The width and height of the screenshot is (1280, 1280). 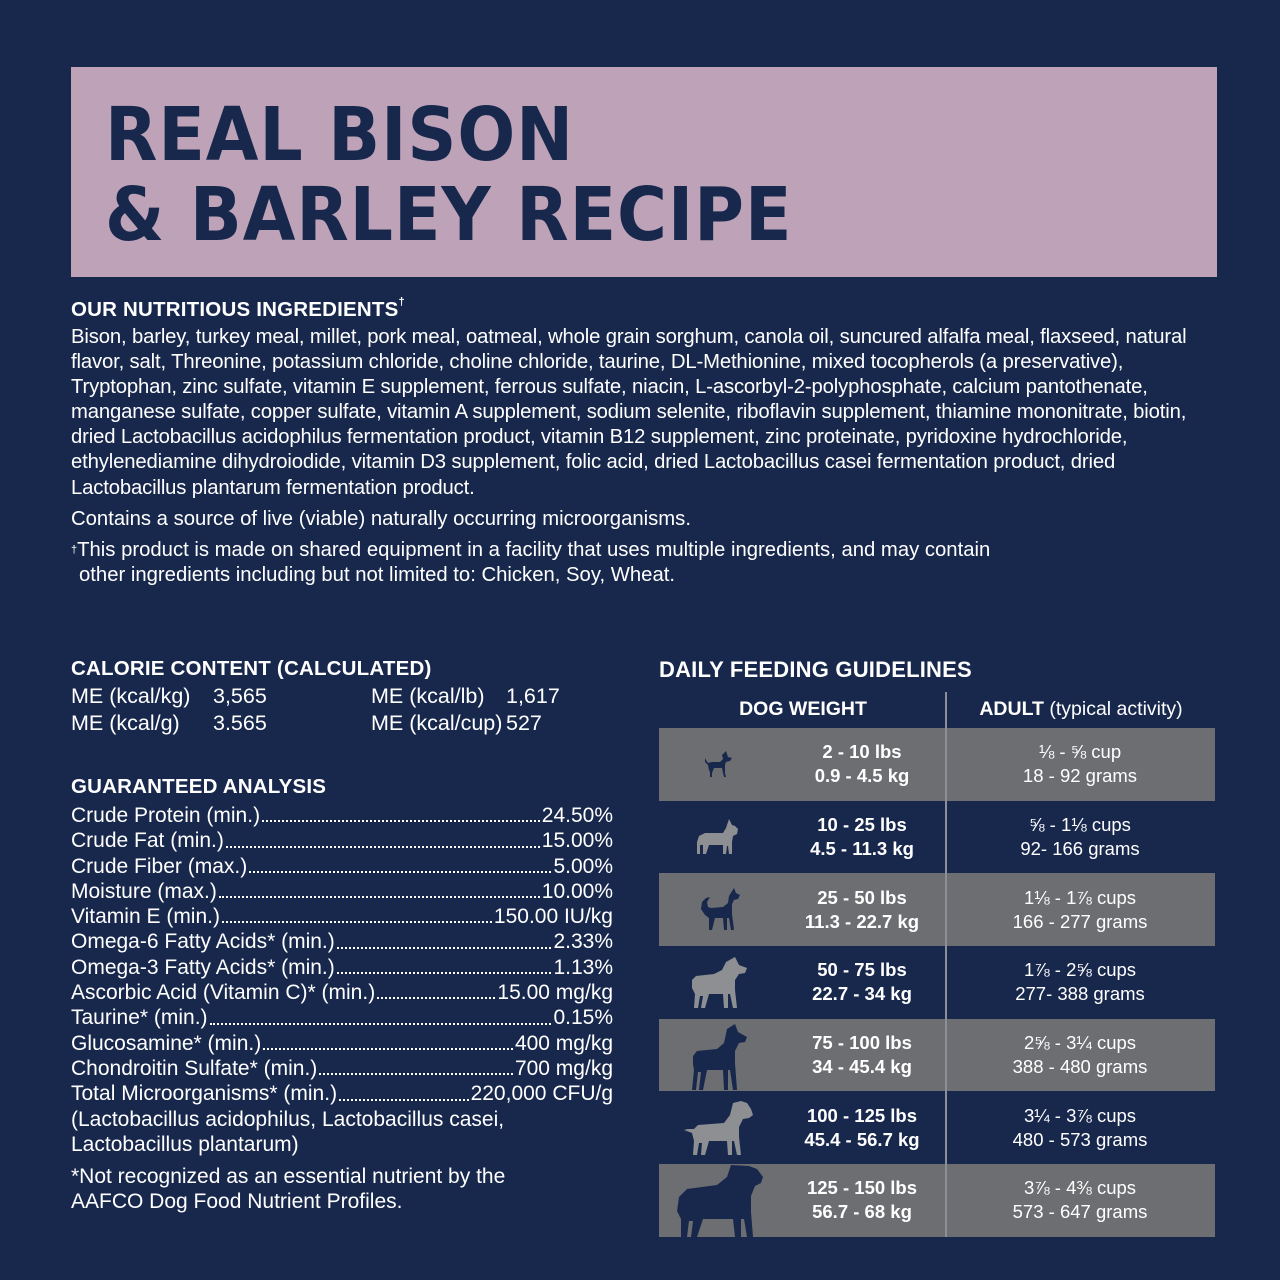 What do you see at coordinates (203, 967) in the screenshot?
I see `analysis-label: Omega-3 Fatty Acids* (min.)` at bounding box center [203, 967].